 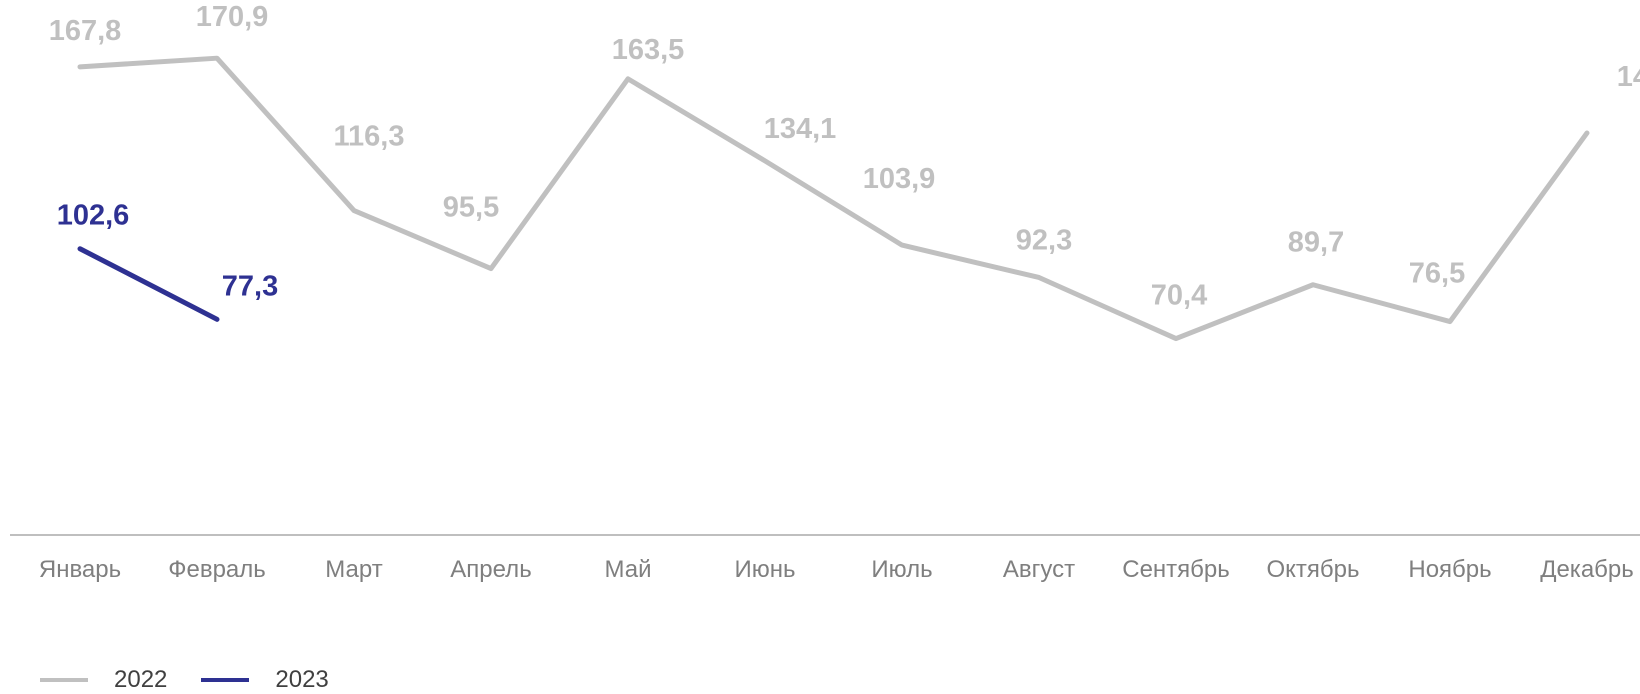 I want to click on x-tick-label: Март, so click(x=353, y=569).